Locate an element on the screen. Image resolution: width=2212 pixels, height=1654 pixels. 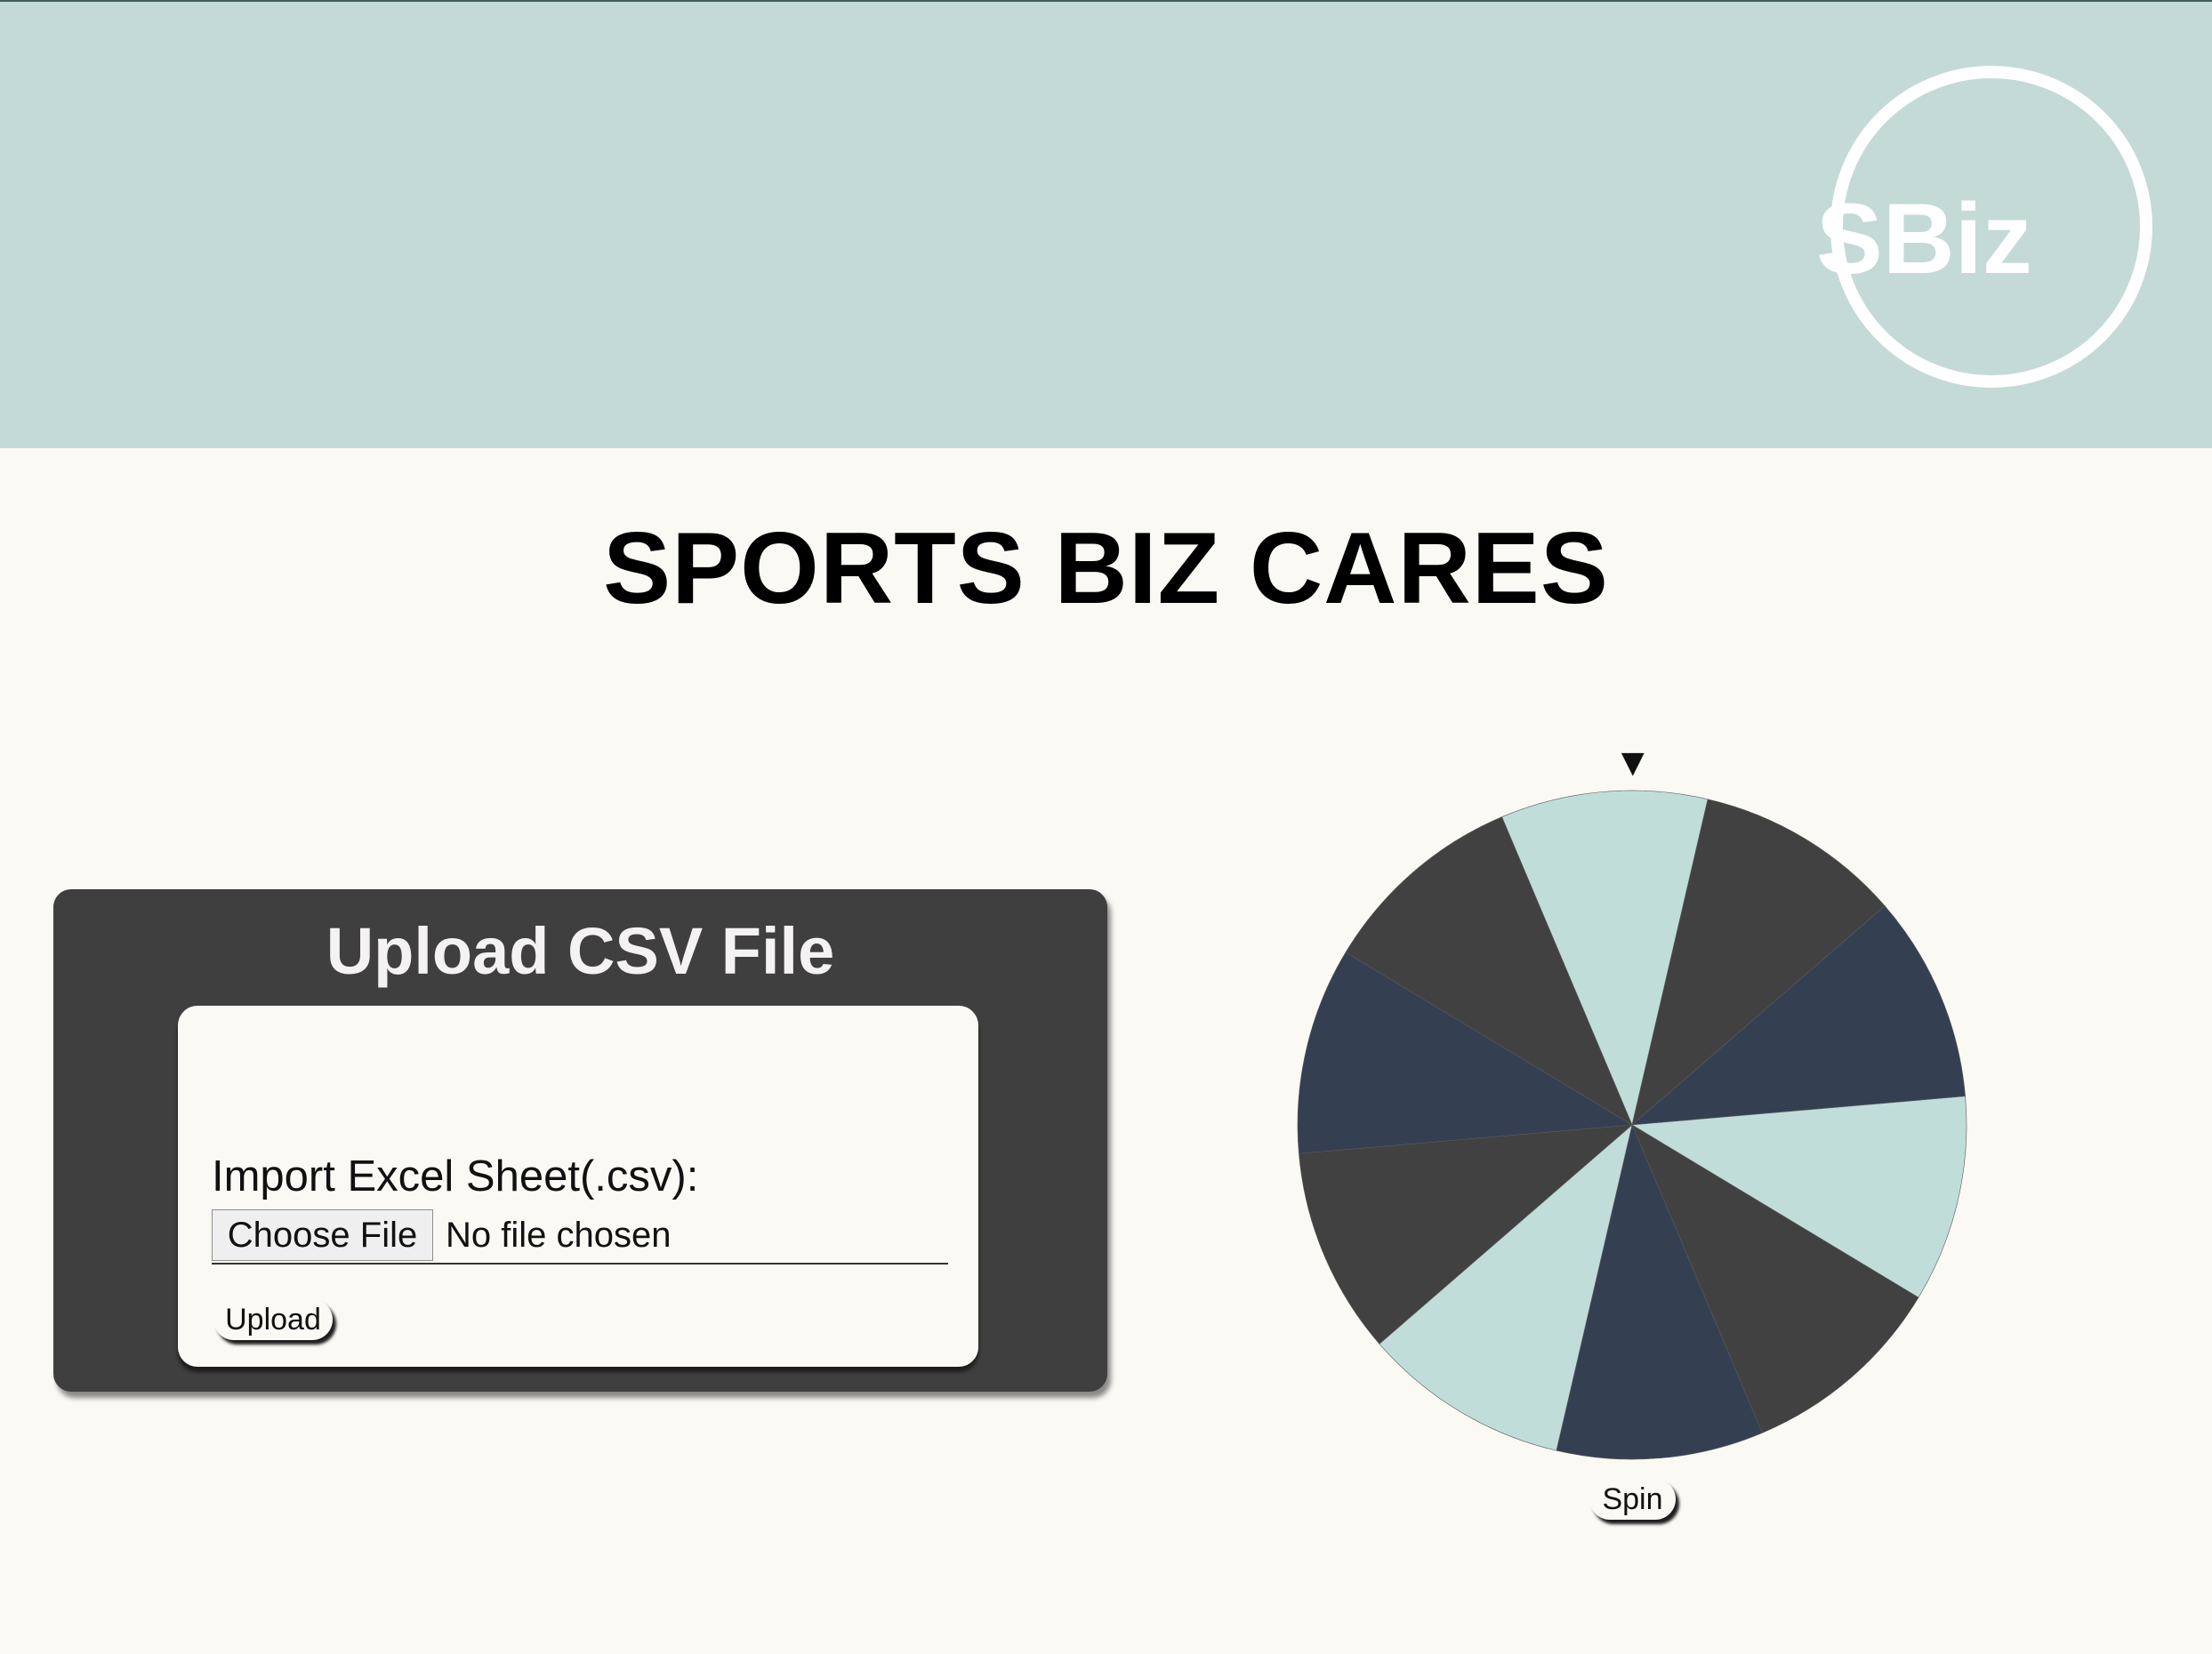
wheel-pointer-icon: ▼ is located at coordinates (1633, 763).